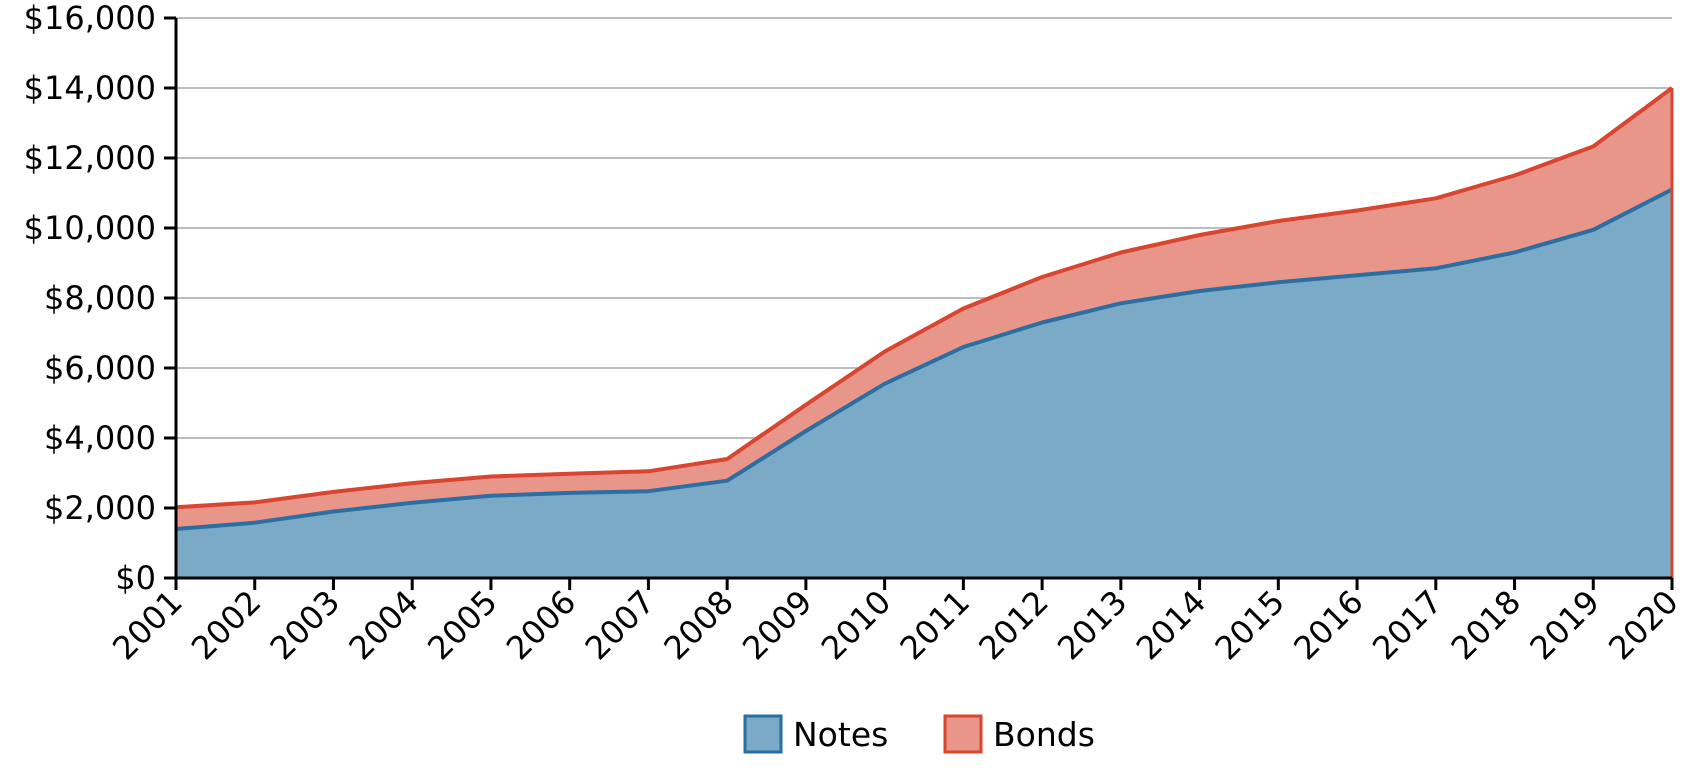 The height and width of the screenshot is (775, 1691). I want to click on y-tick-label: $6,000, so click(100, 368).